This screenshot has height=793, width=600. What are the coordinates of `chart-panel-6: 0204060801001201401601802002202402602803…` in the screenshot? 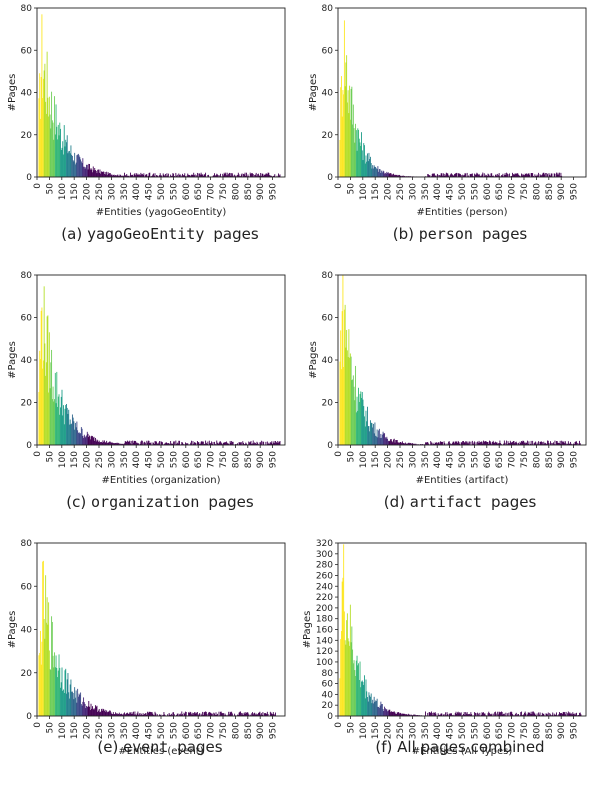 It's located at (444, 648).